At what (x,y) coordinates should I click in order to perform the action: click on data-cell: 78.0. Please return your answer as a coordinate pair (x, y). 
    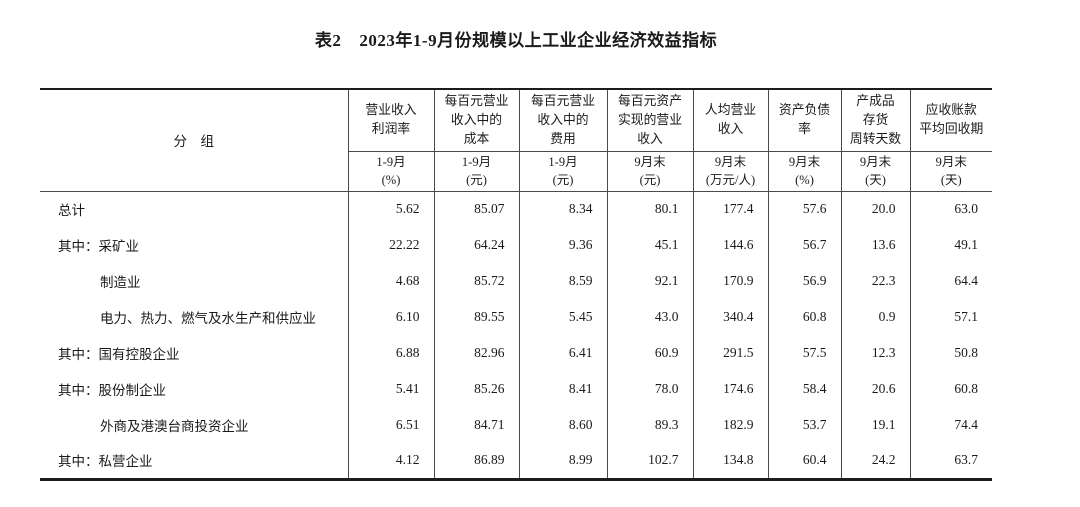
    Looking at the image, I should click on (649, 389).